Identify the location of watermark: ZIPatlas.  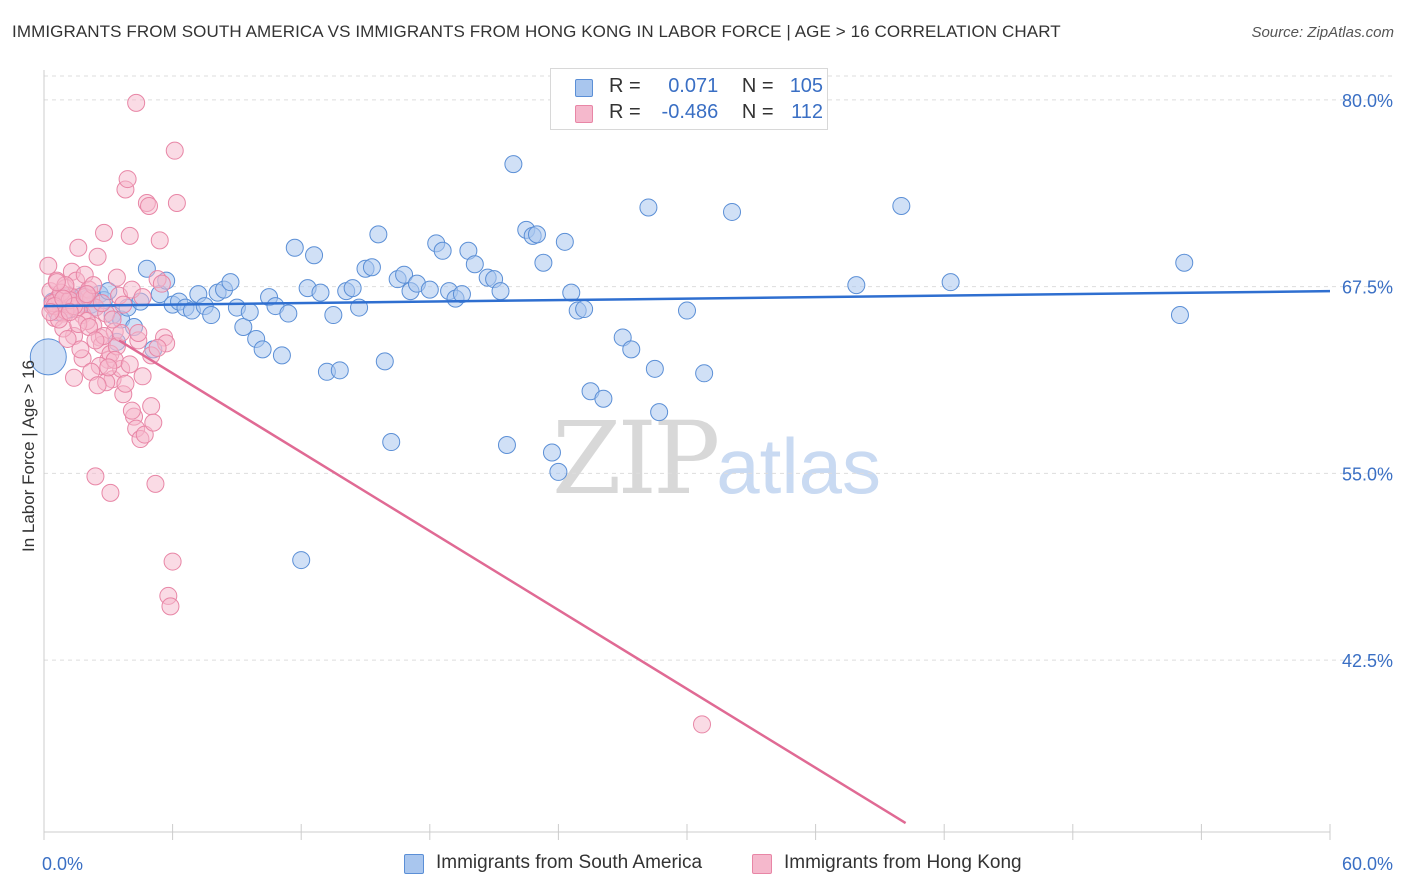
(716, 458).